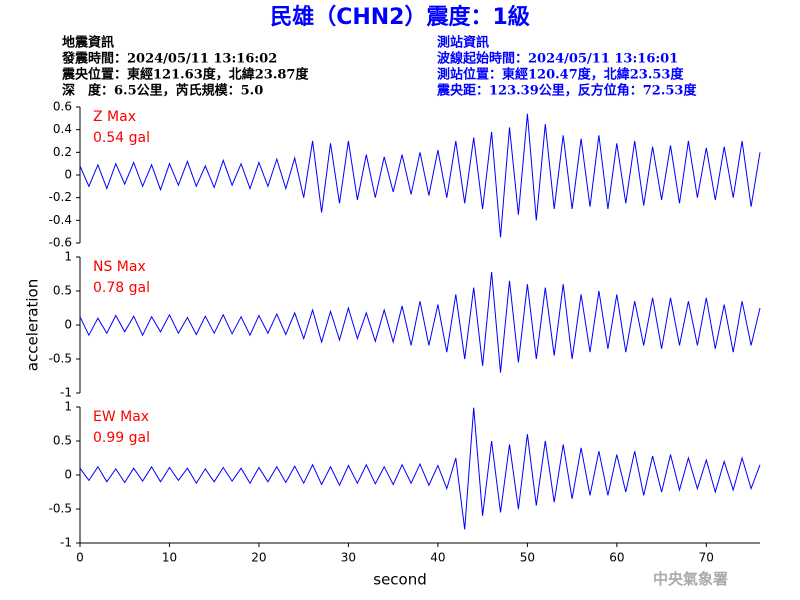 The image size is (800, 600). I want to click on y-tick-label: -0.4, so click(60, 220).